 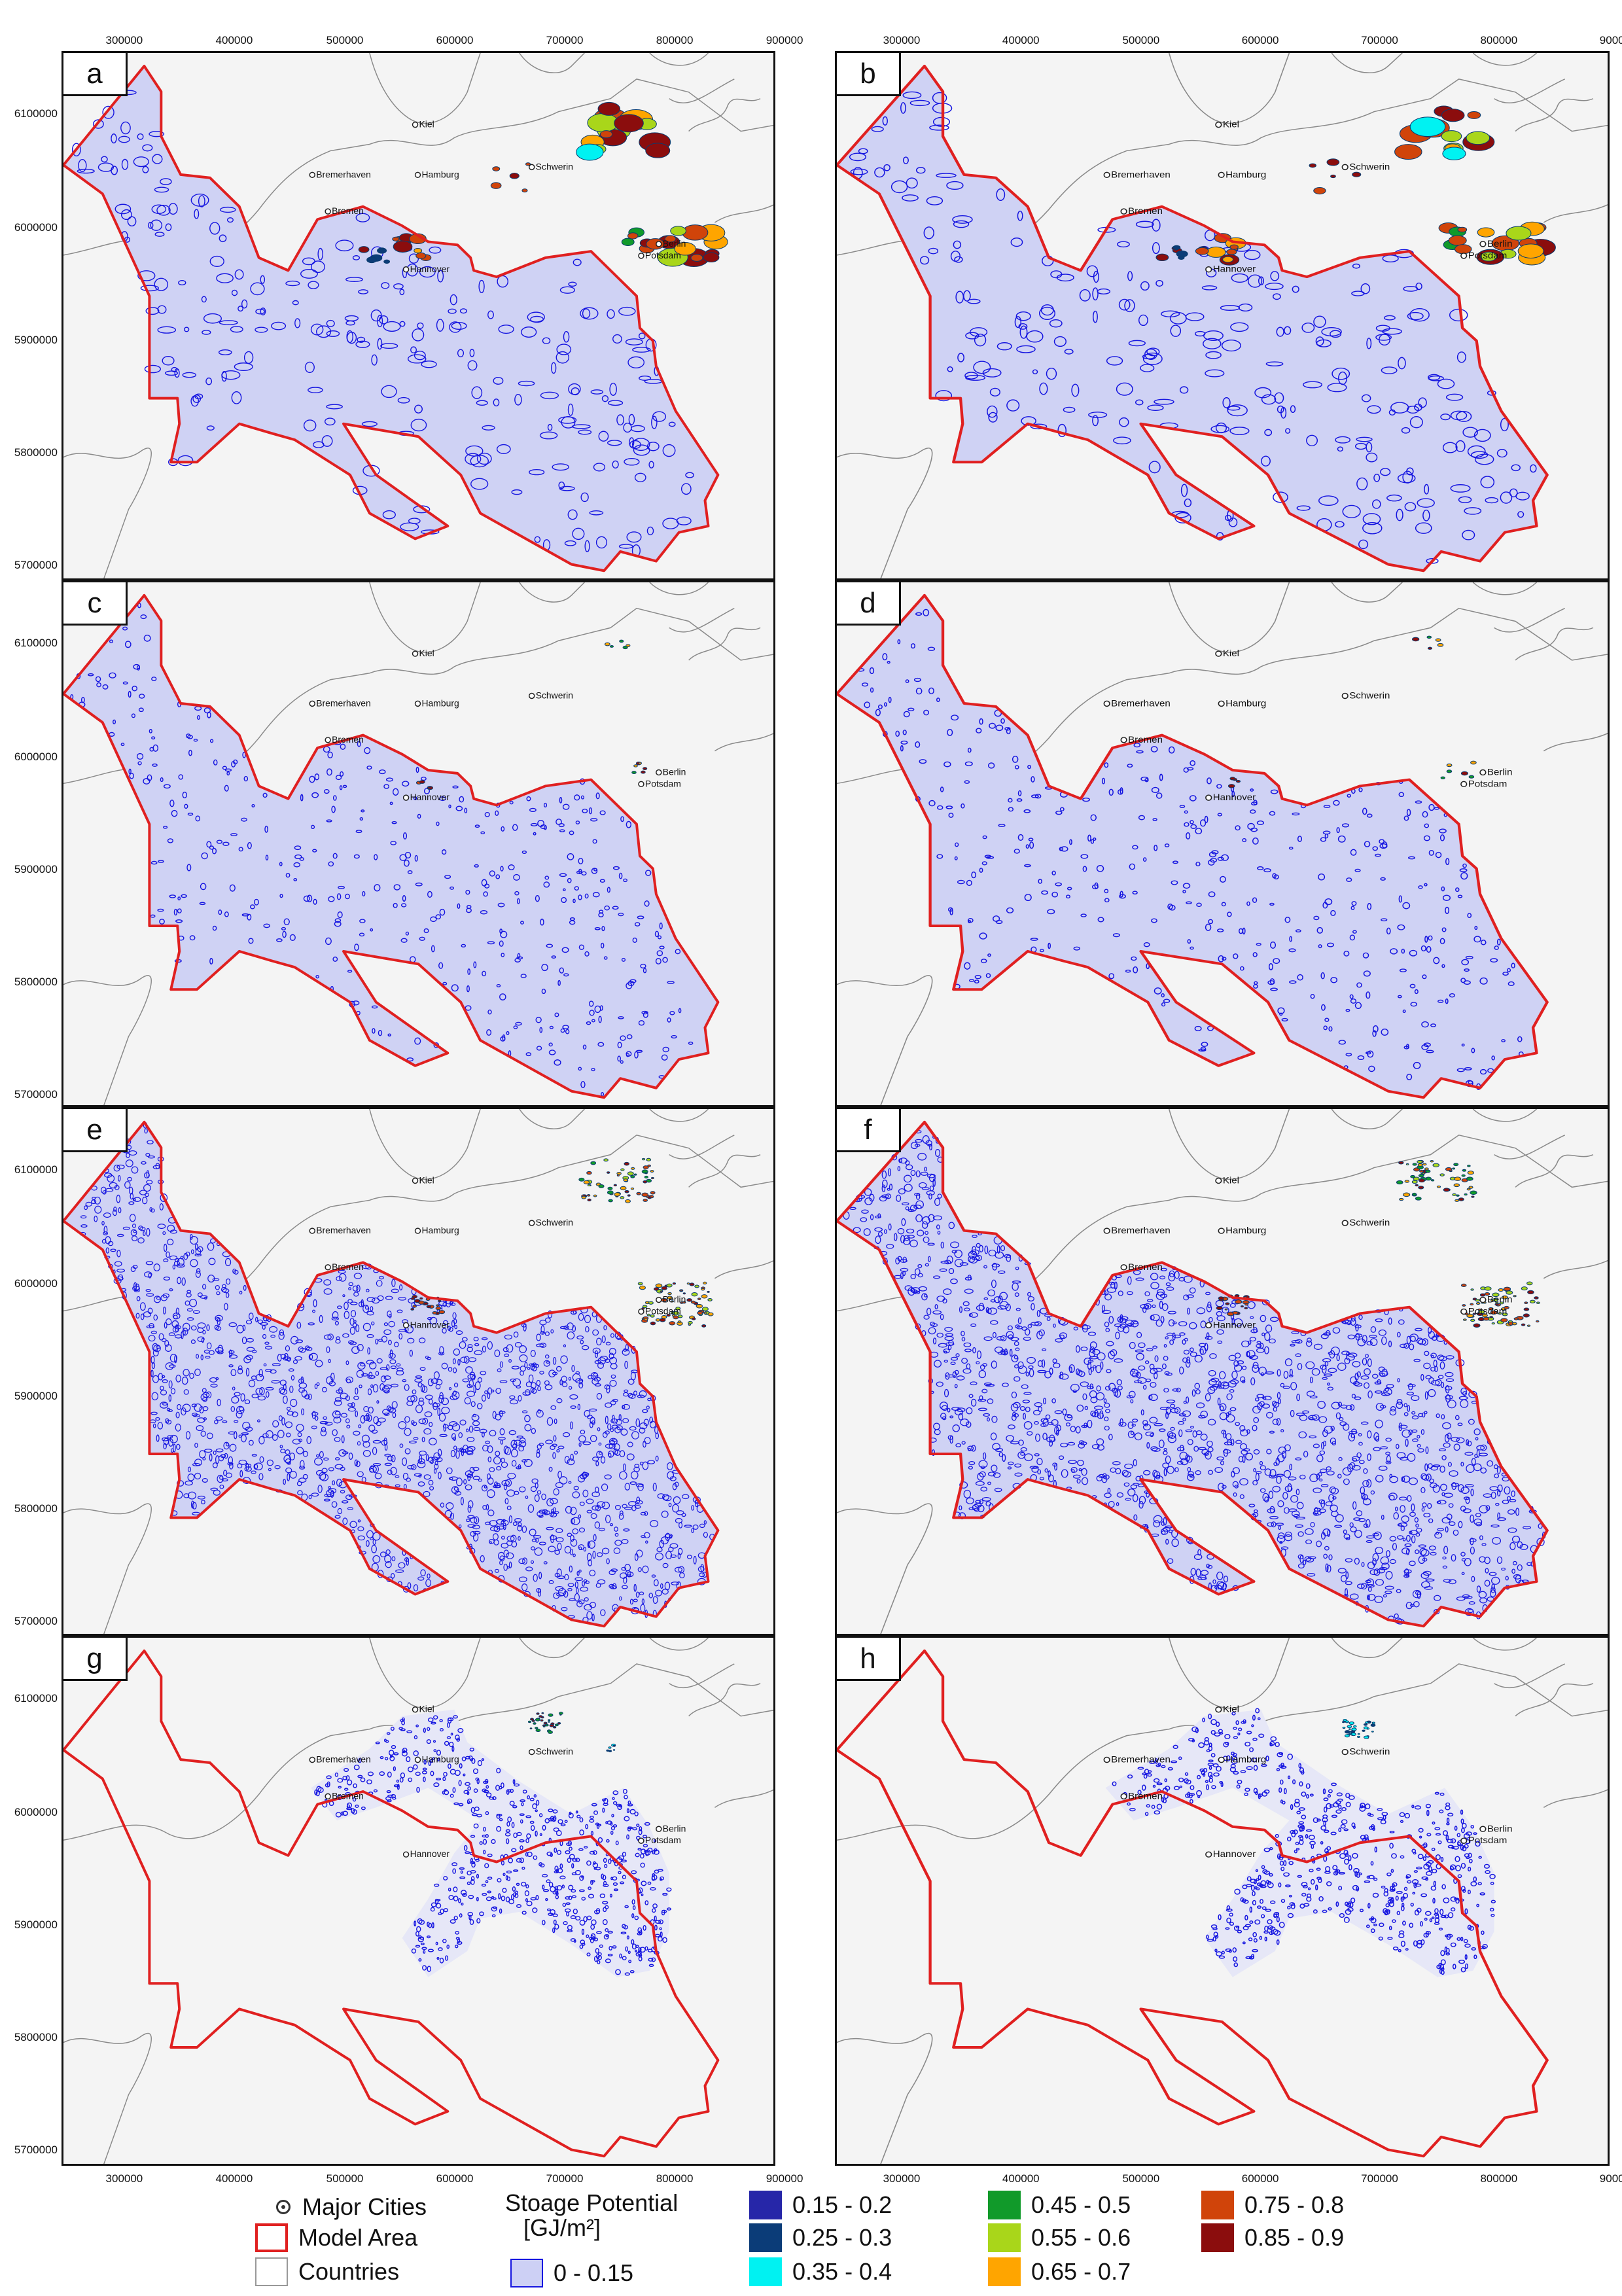 What do you see at coordinates (552, 63) in the screenshot?
I see `coastline` at bounding box center [552, 63].